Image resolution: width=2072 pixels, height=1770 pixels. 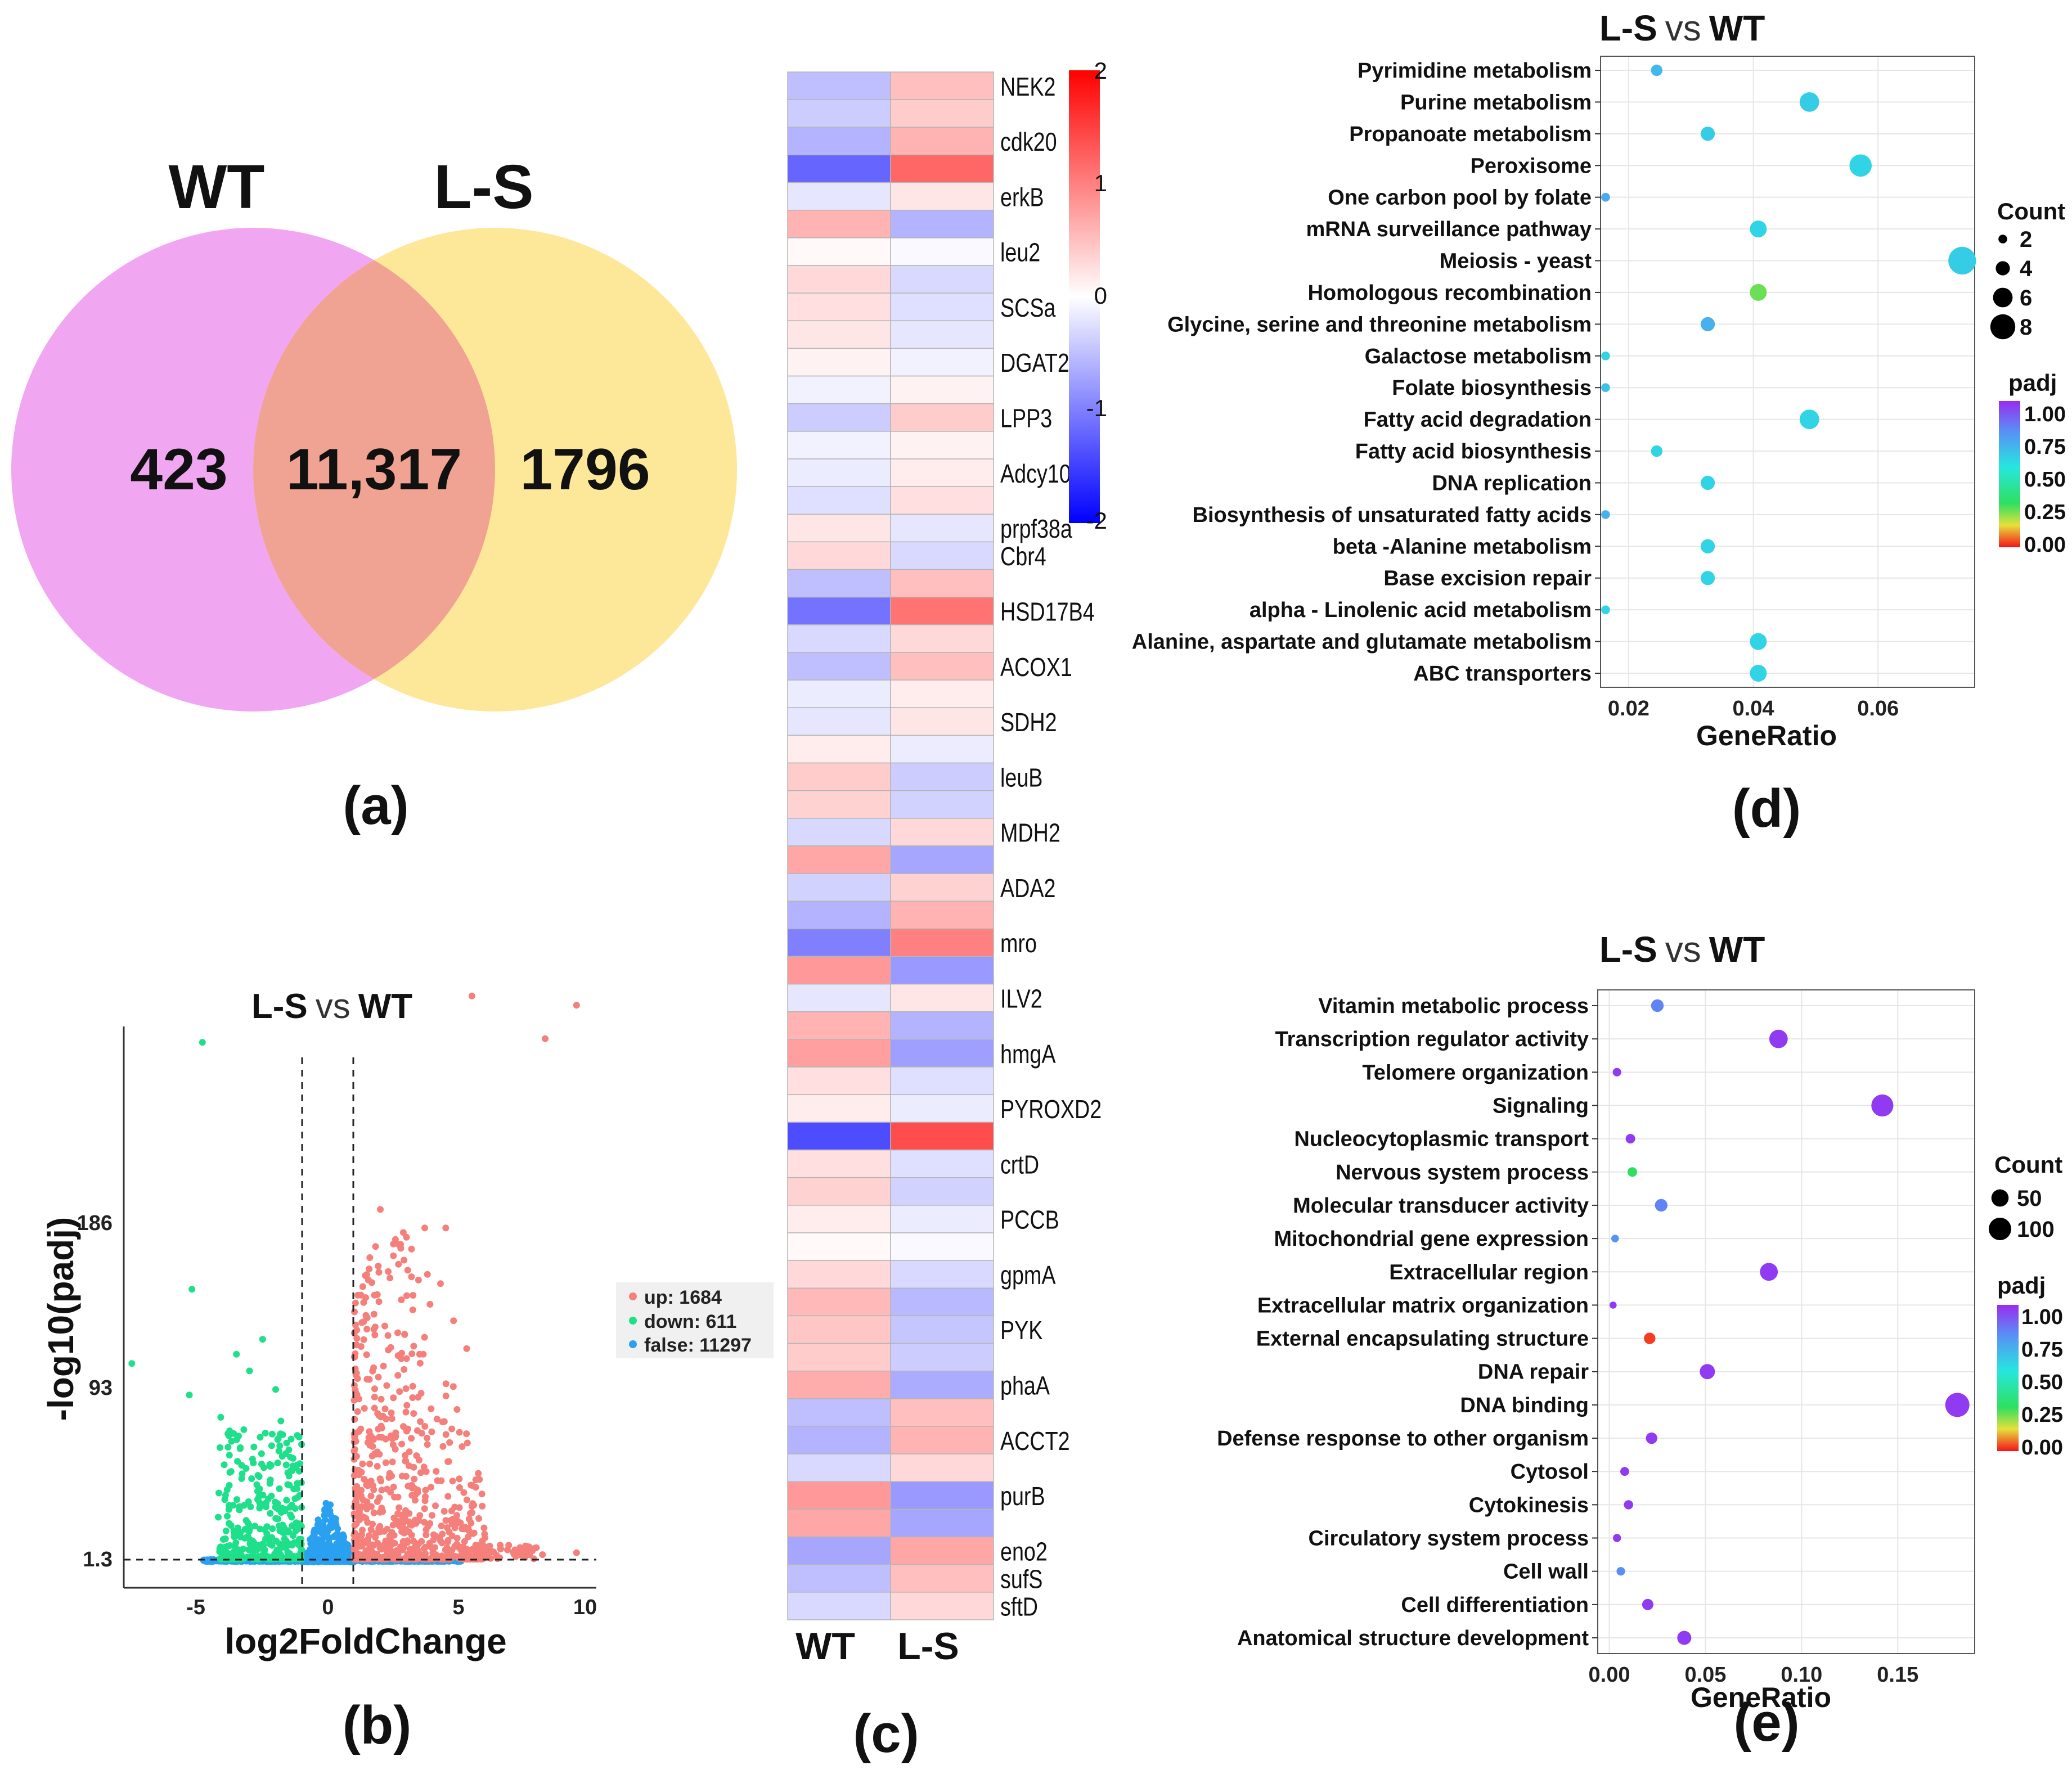 What do you see at coordinates (374, 469) in the screenshot?
I see `venn-count-overlap: 11,317` at bounding box center [374, 469].